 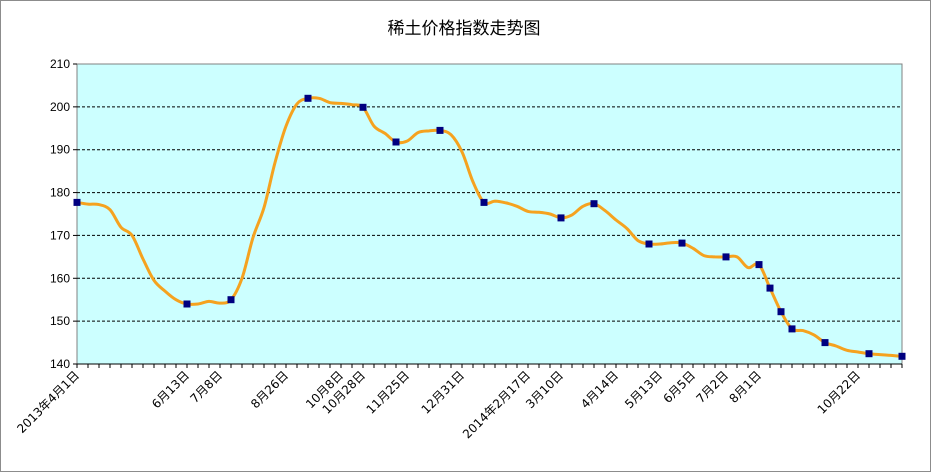 What do you see at coordinates (643, 389) in the screenshot?
I see `x-tick-label: 5月13日` at bounding box center [643, 389].